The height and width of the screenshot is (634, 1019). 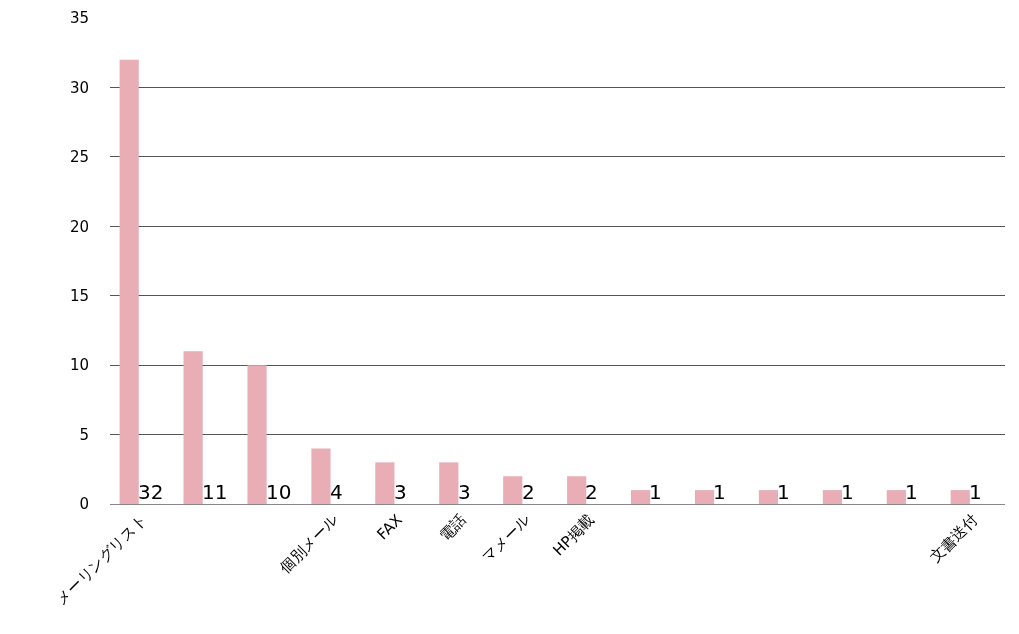 I want to click on data-label: 11, so click(x=215, y=492).